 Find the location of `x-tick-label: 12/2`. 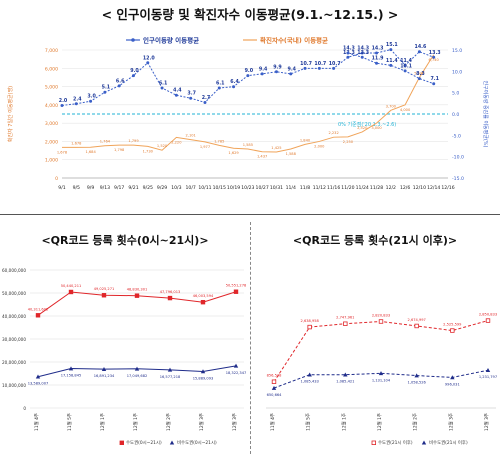

x-tick-label: 12/2 is located at coordinates (391, 188).